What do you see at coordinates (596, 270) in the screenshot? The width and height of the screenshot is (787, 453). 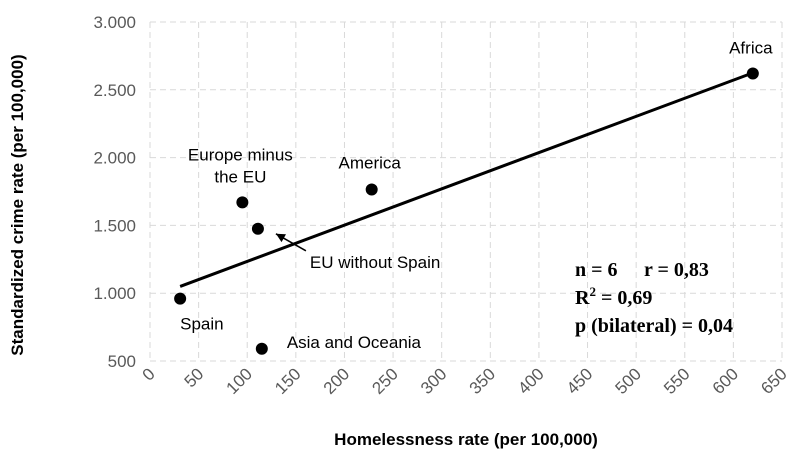 I see `stats-n: n = 6` at bounding box center [596, 270].